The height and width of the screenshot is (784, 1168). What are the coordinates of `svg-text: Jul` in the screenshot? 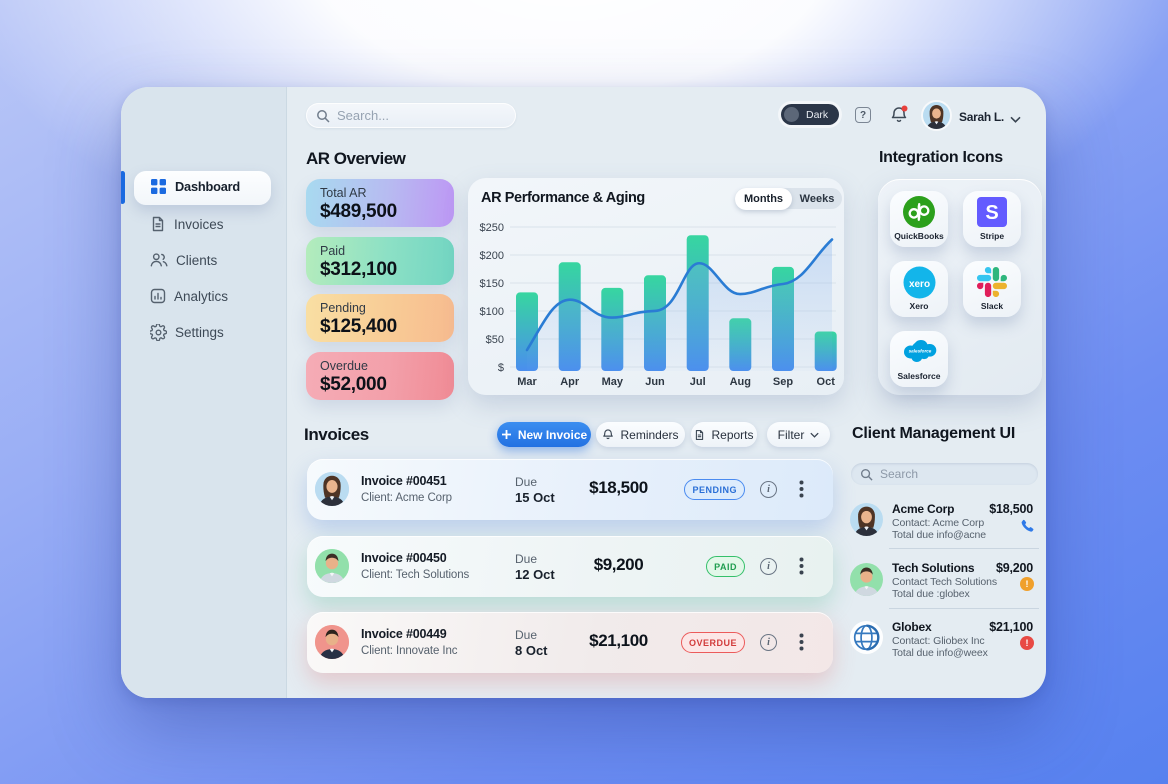 It's located at (698, 382).